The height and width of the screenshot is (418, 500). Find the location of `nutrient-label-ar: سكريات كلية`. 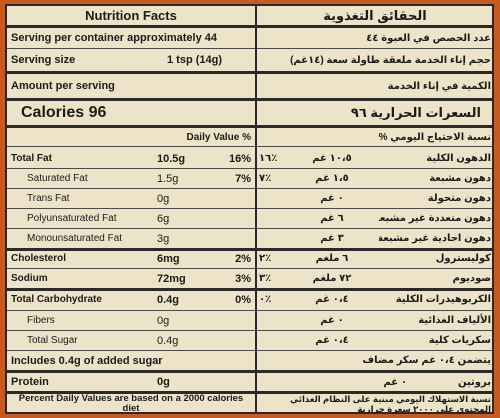

nutrient-label-ar: سكريات كلية is located at coordinates (459, 340).